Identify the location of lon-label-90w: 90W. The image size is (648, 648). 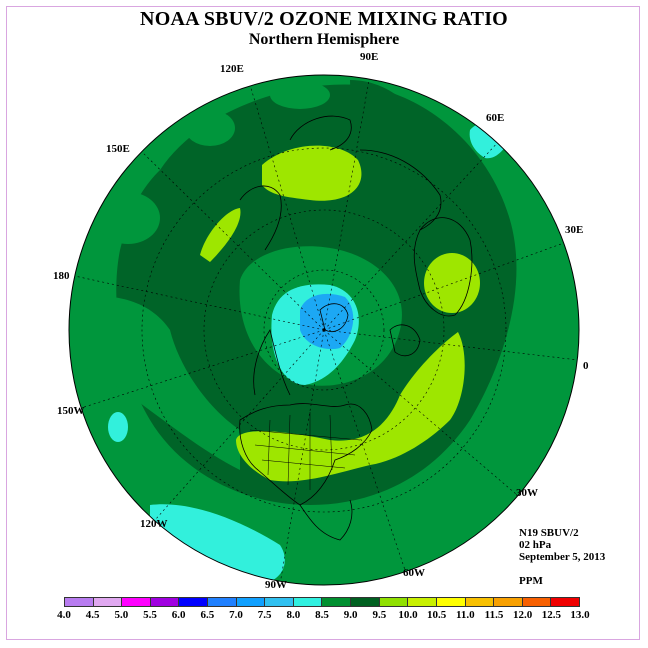
(276, 585).